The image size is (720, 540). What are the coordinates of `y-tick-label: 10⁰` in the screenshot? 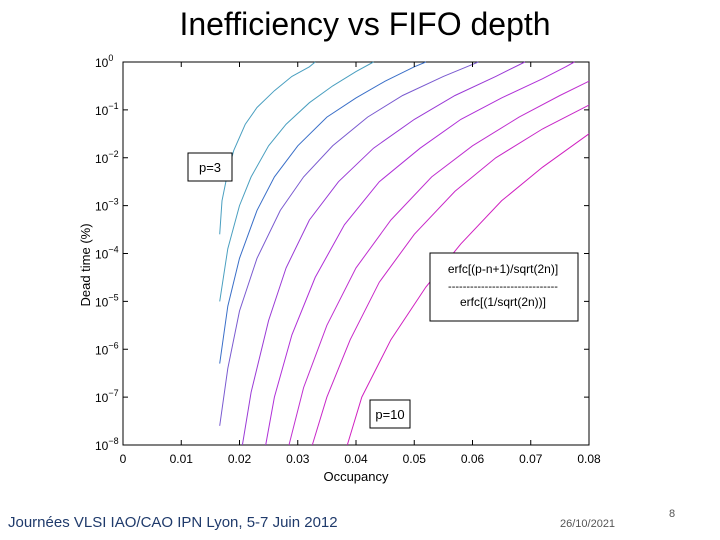 It's located at (104, 61).